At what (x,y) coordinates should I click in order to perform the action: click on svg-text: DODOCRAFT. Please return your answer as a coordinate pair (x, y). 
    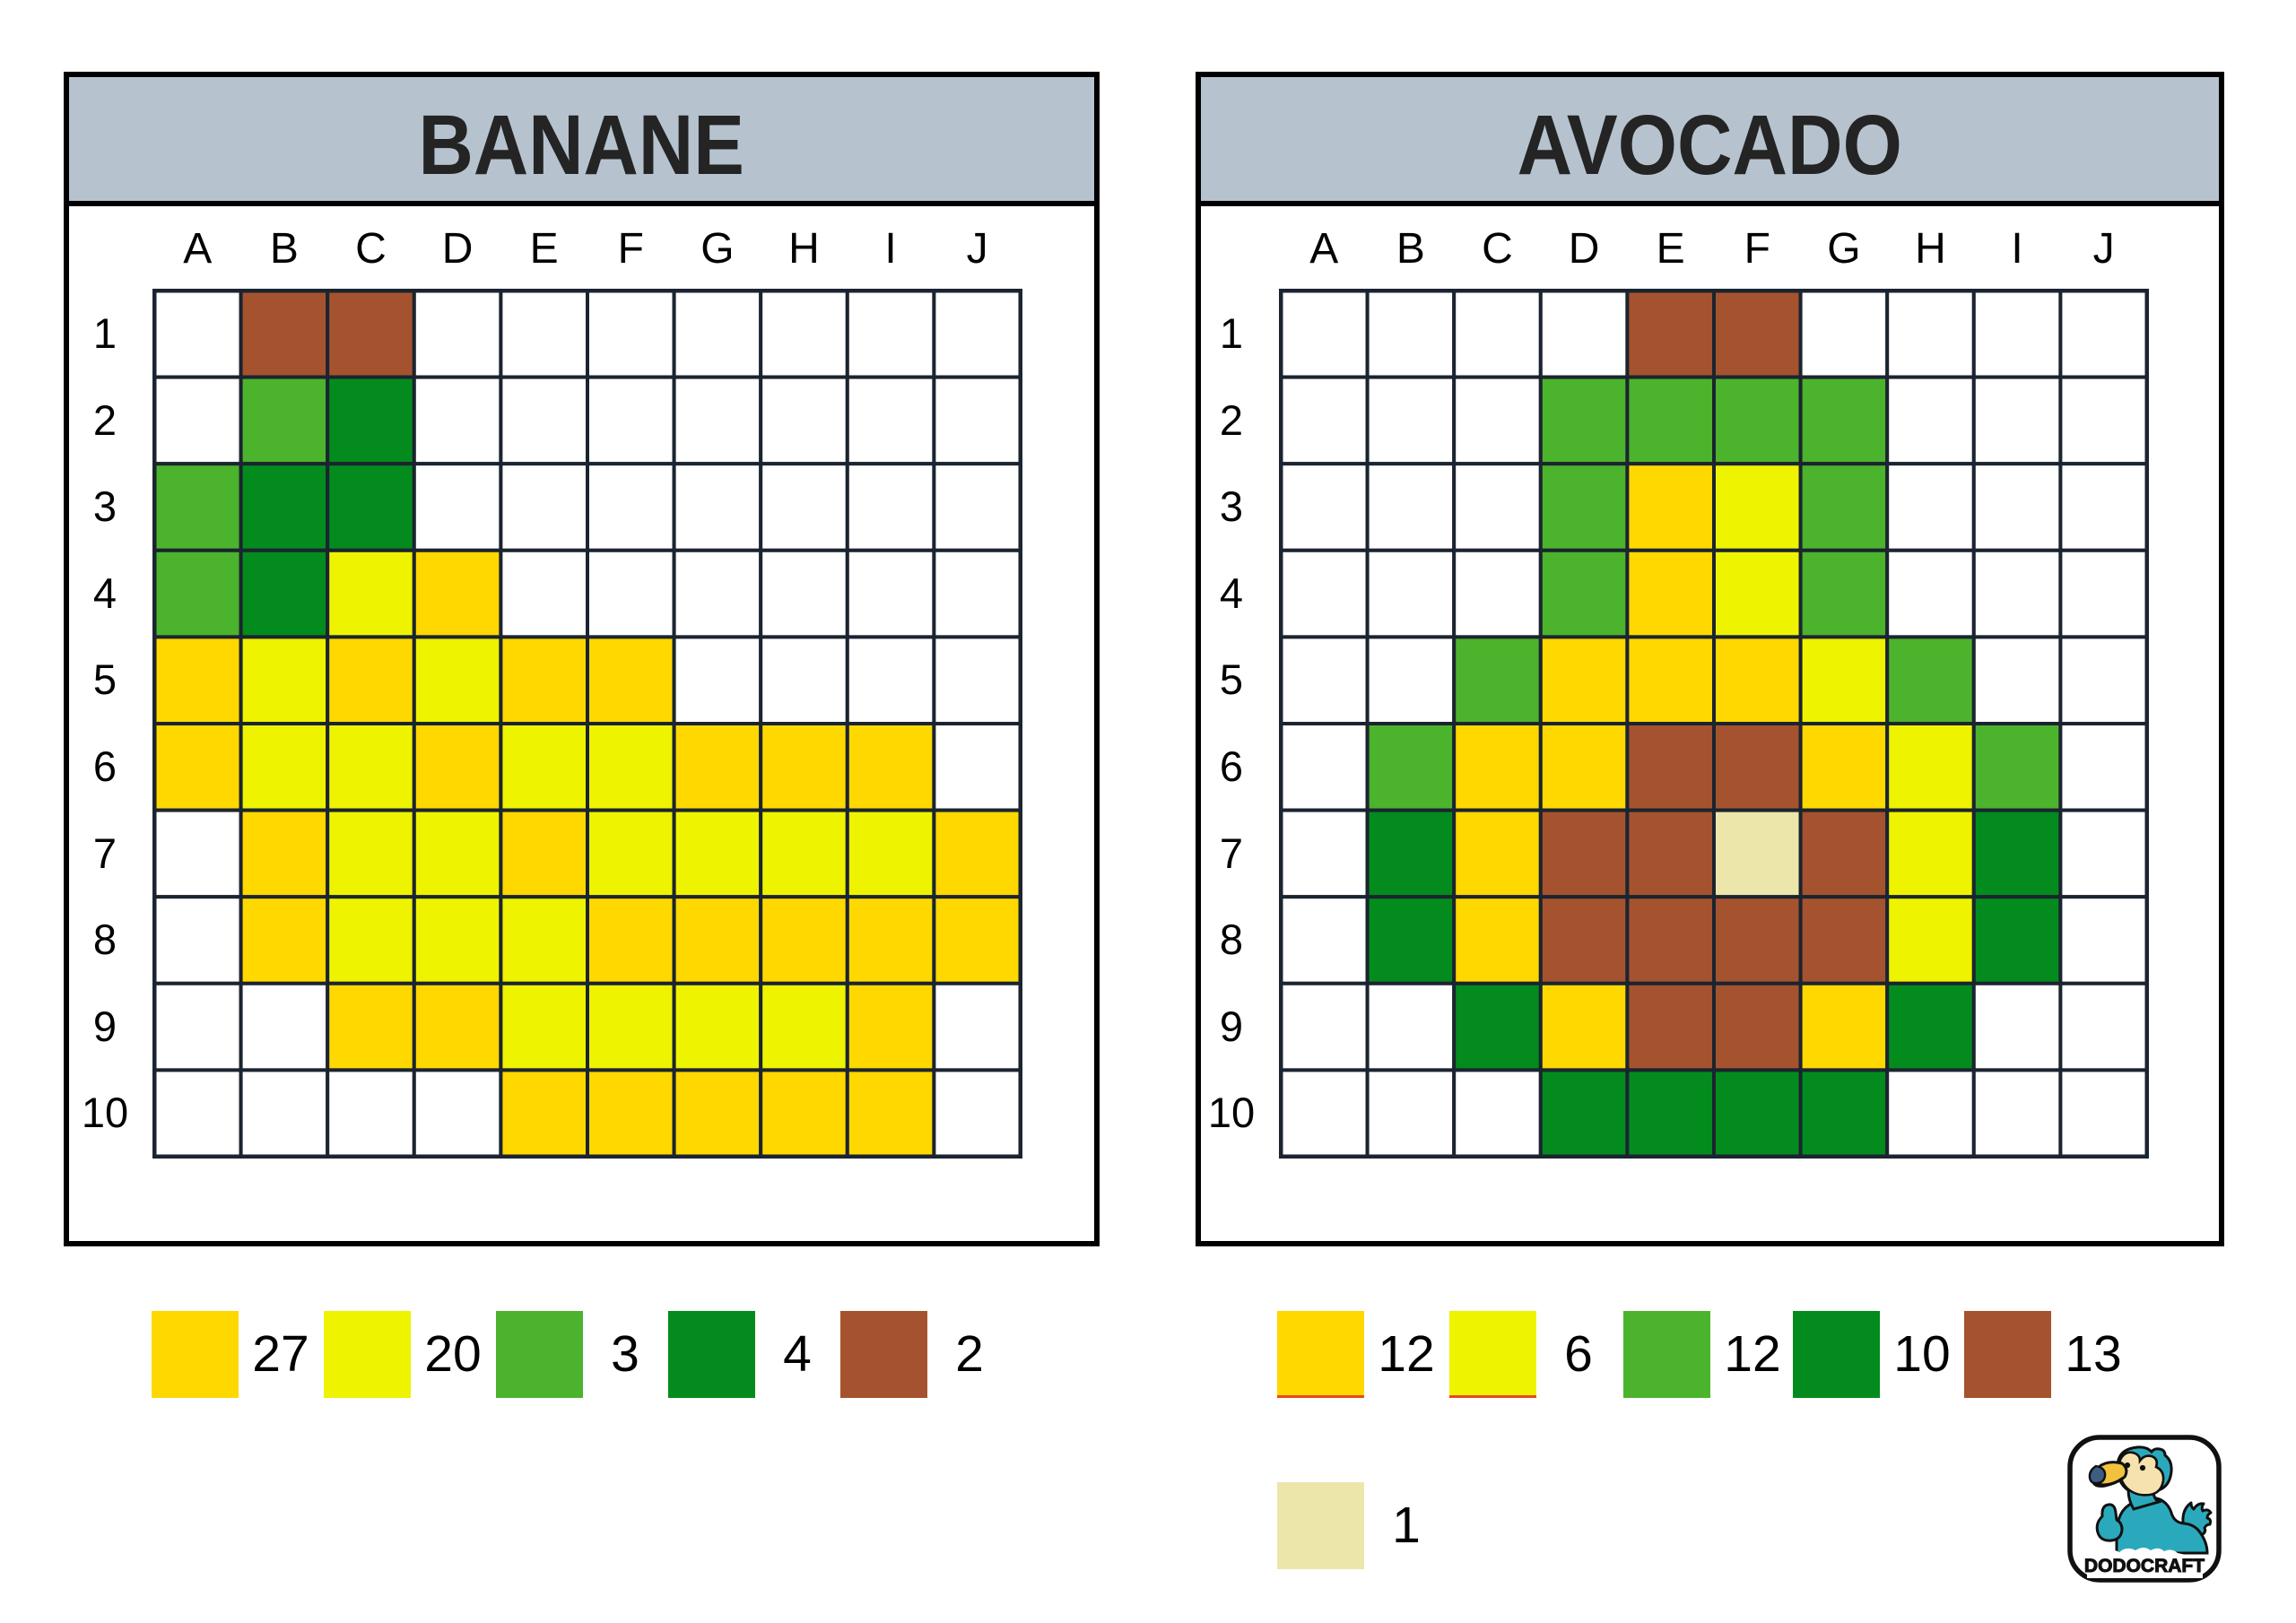
    Looking at the image, I should click on (2144, 1566).